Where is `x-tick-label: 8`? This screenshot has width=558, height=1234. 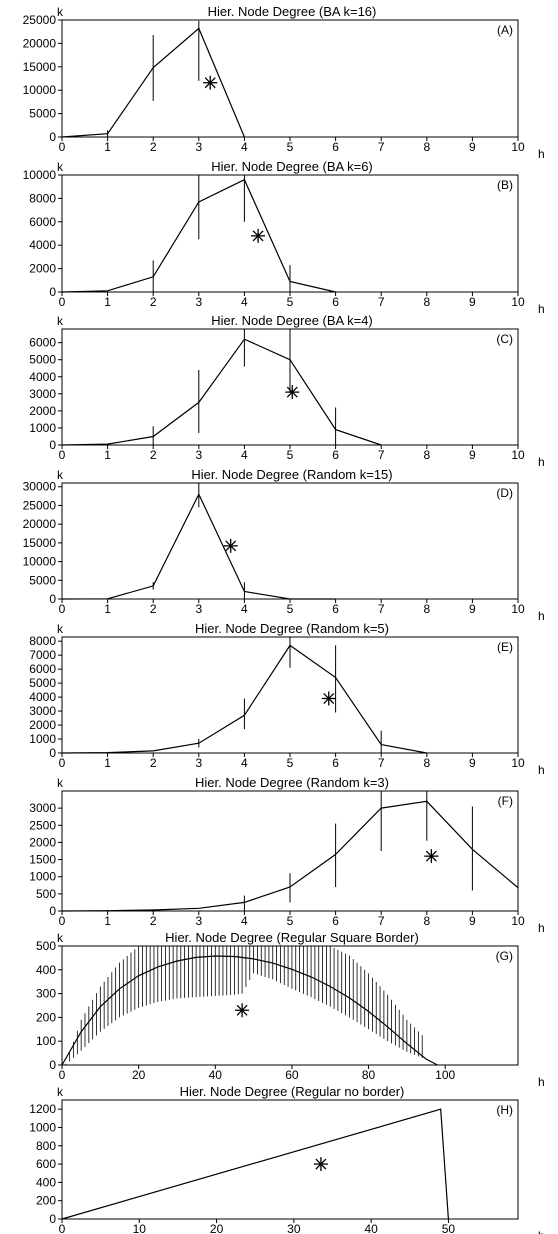 x-tick-label: 8 is located at coordinates (426, 455).